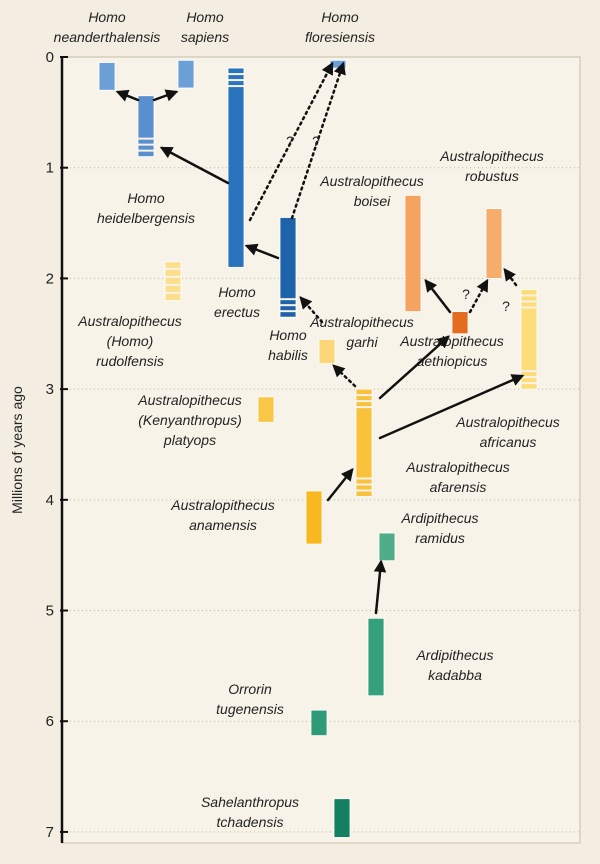 The height and width of the screenshot is (864, 600). What do you see at coordinates (50, 832) in the screenshot?
I see `y-tick-label: 7` at bounding box center [50, 832].